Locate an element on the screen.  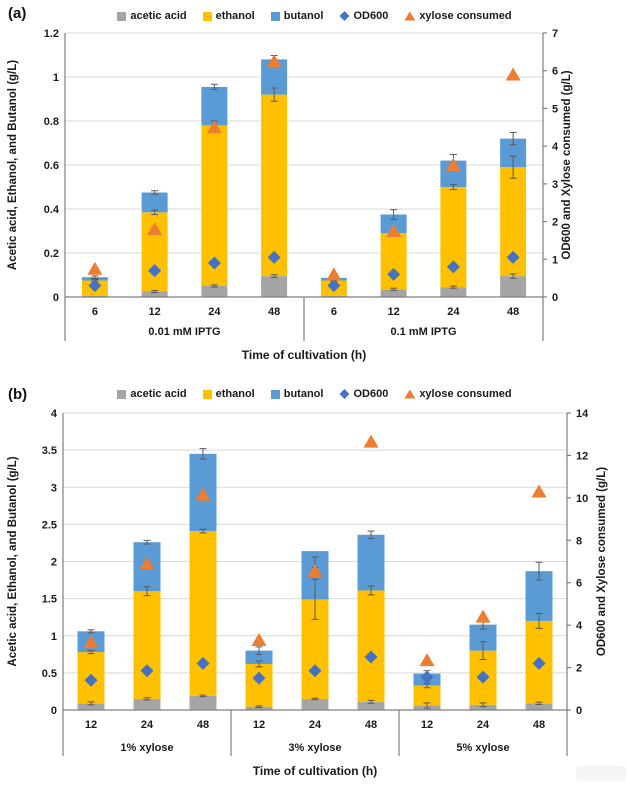
svg-text: 5% xylose is located at coordinates (482, 748).